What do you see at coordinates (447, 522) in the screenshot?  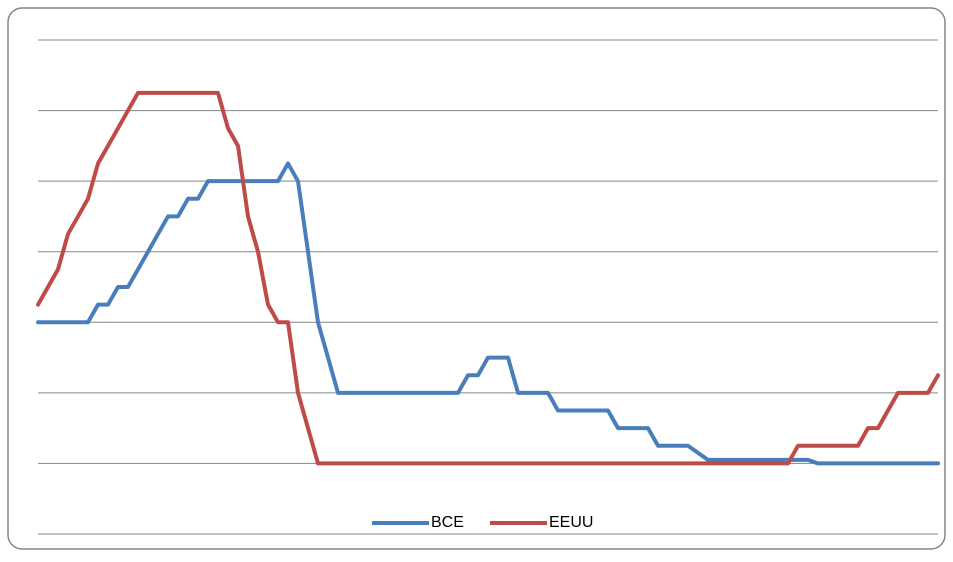 I see `legend-label: BCE` at bounding box center [447, 522].